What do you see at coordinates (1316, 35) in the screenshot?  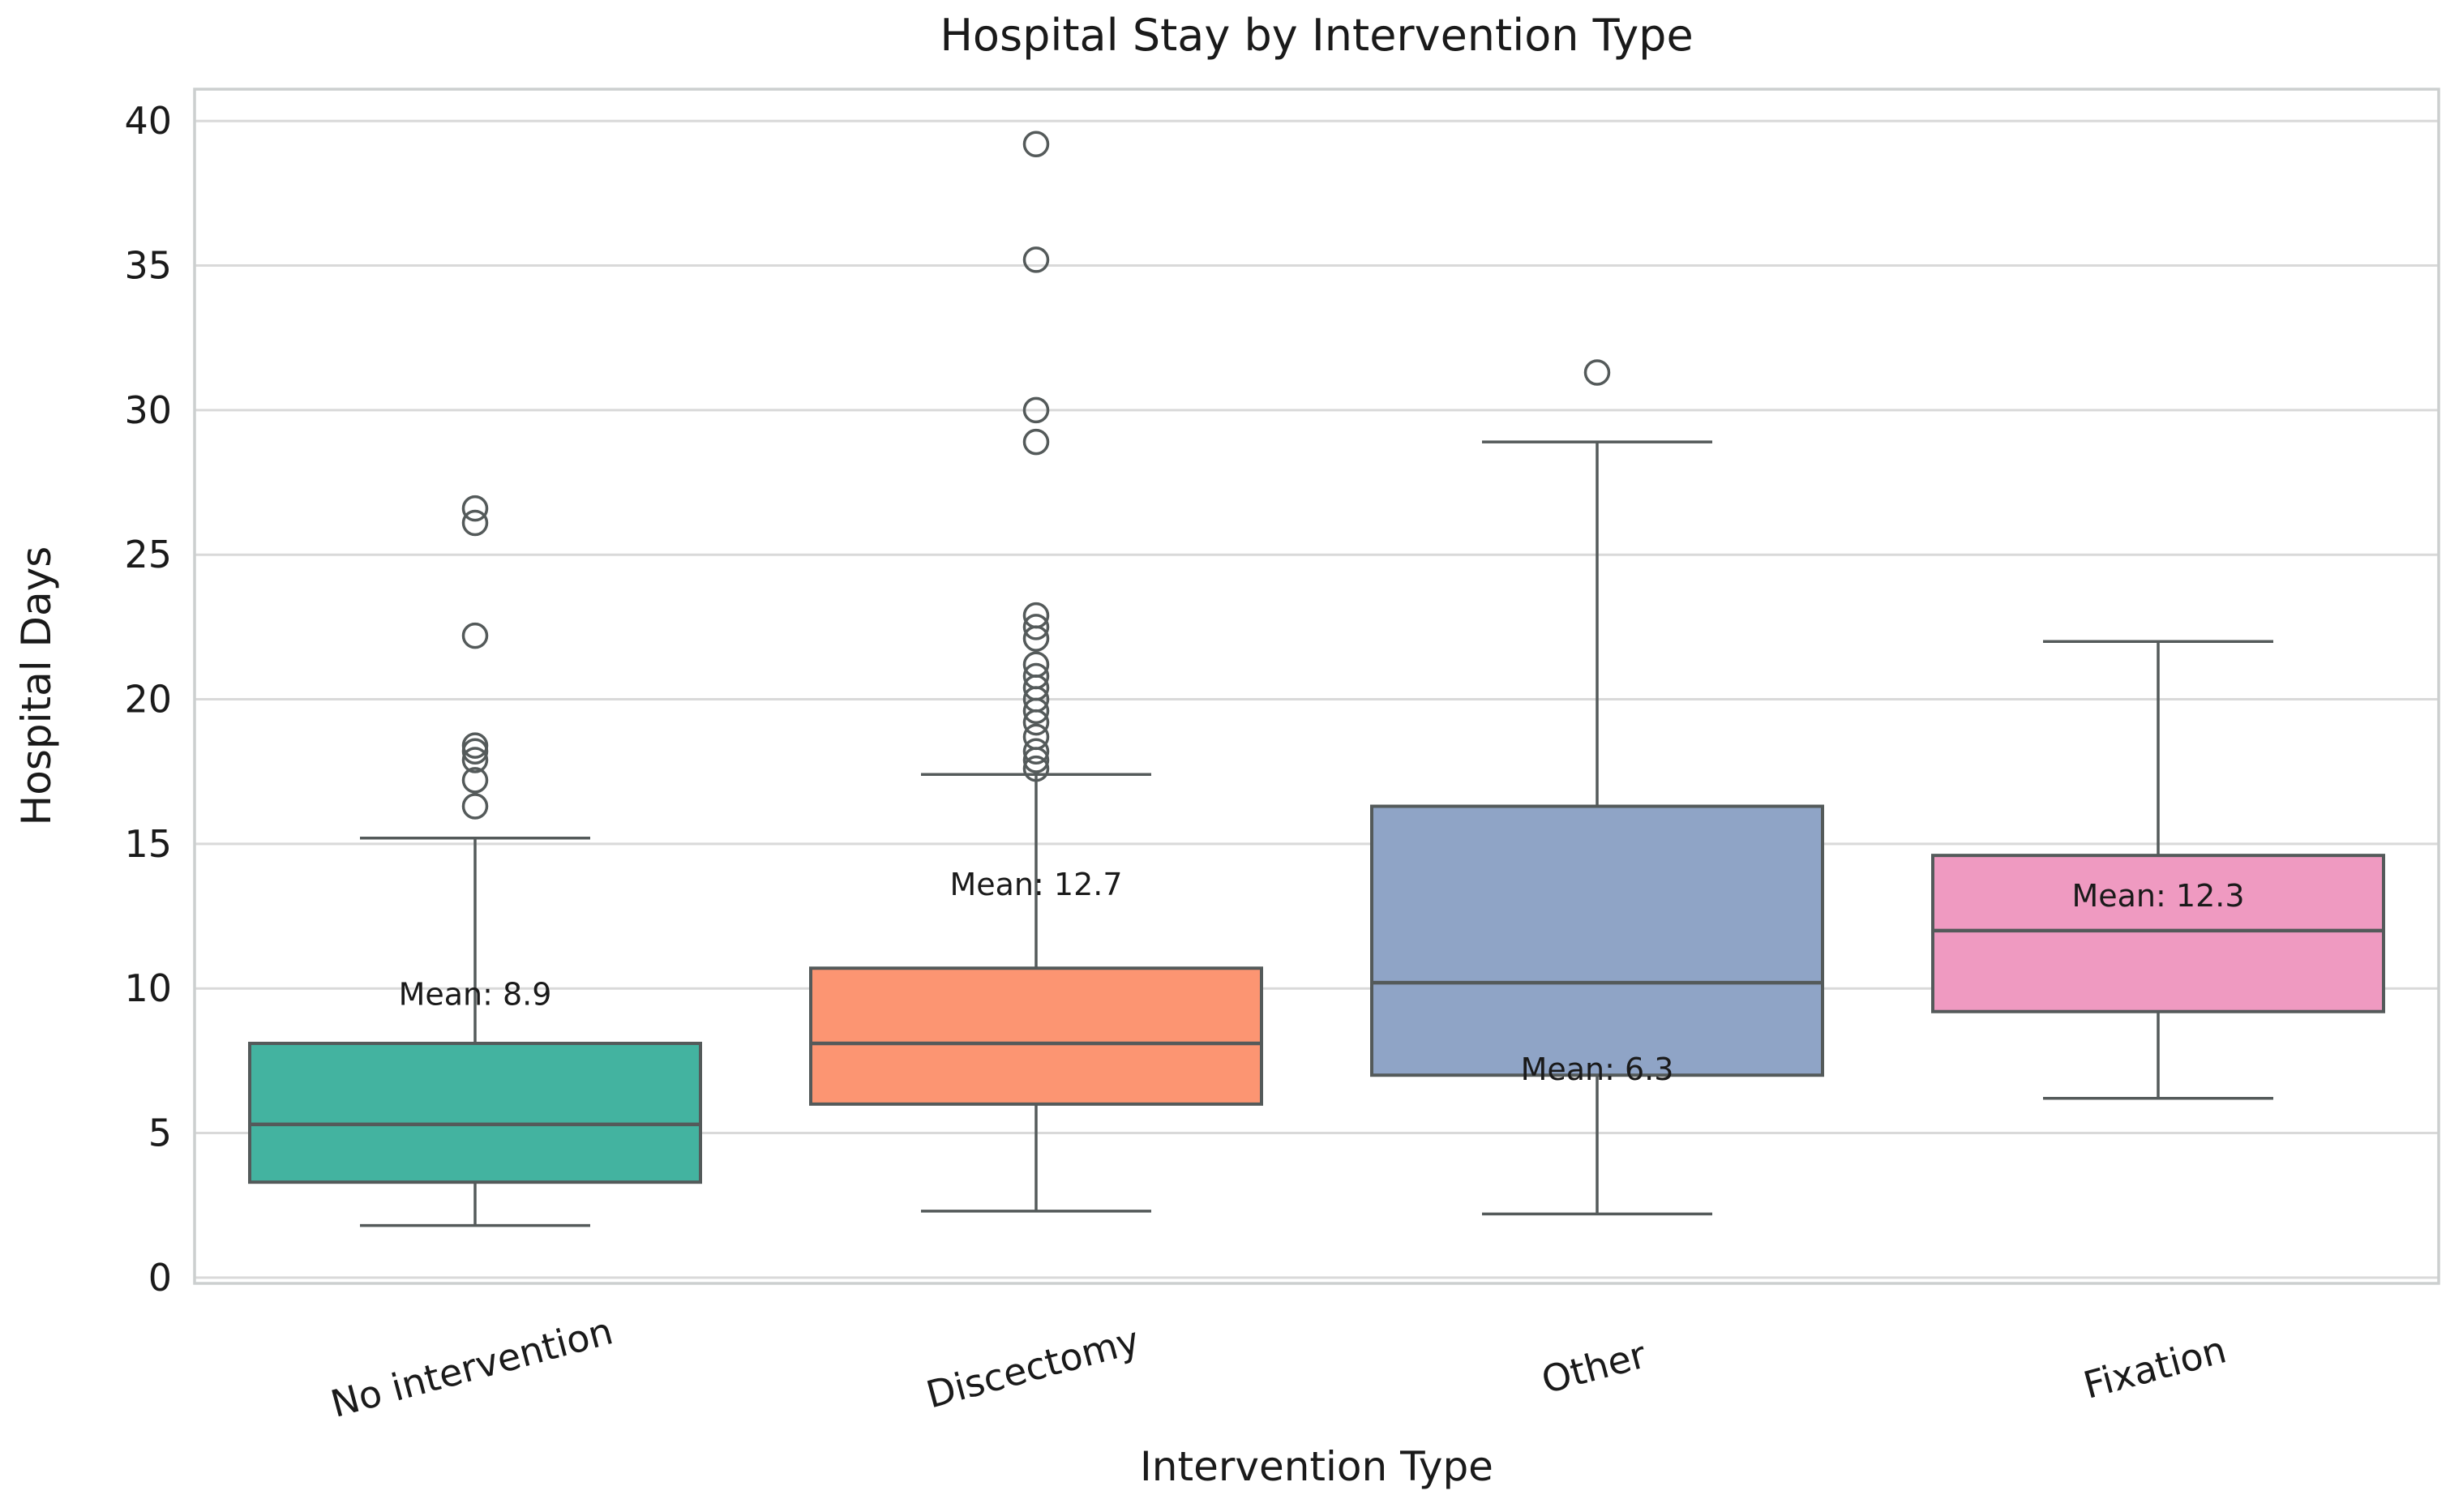 I see `chart-title: Hospital Stay by Intervention Type` at bounding box center [1316, 35].